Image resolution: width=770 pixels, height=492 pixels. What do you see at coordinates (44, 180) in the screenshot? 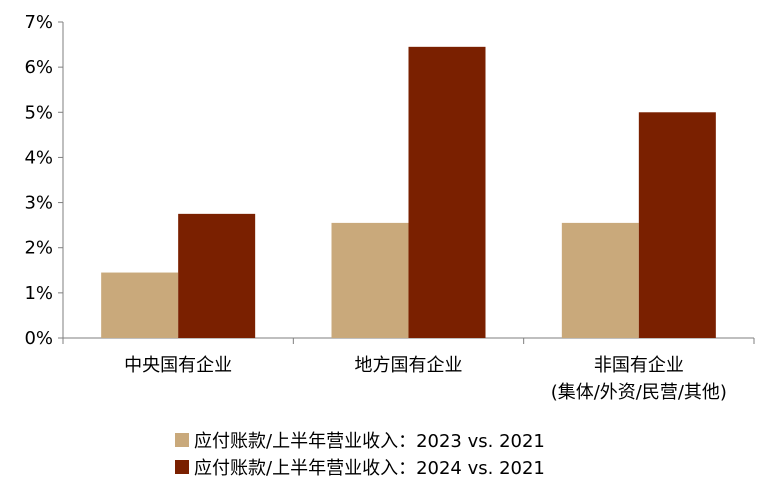
I see `y-axis: 0% 1% 2% 3% 4% 5% 6% 7%` at bounding box center [44, 180].